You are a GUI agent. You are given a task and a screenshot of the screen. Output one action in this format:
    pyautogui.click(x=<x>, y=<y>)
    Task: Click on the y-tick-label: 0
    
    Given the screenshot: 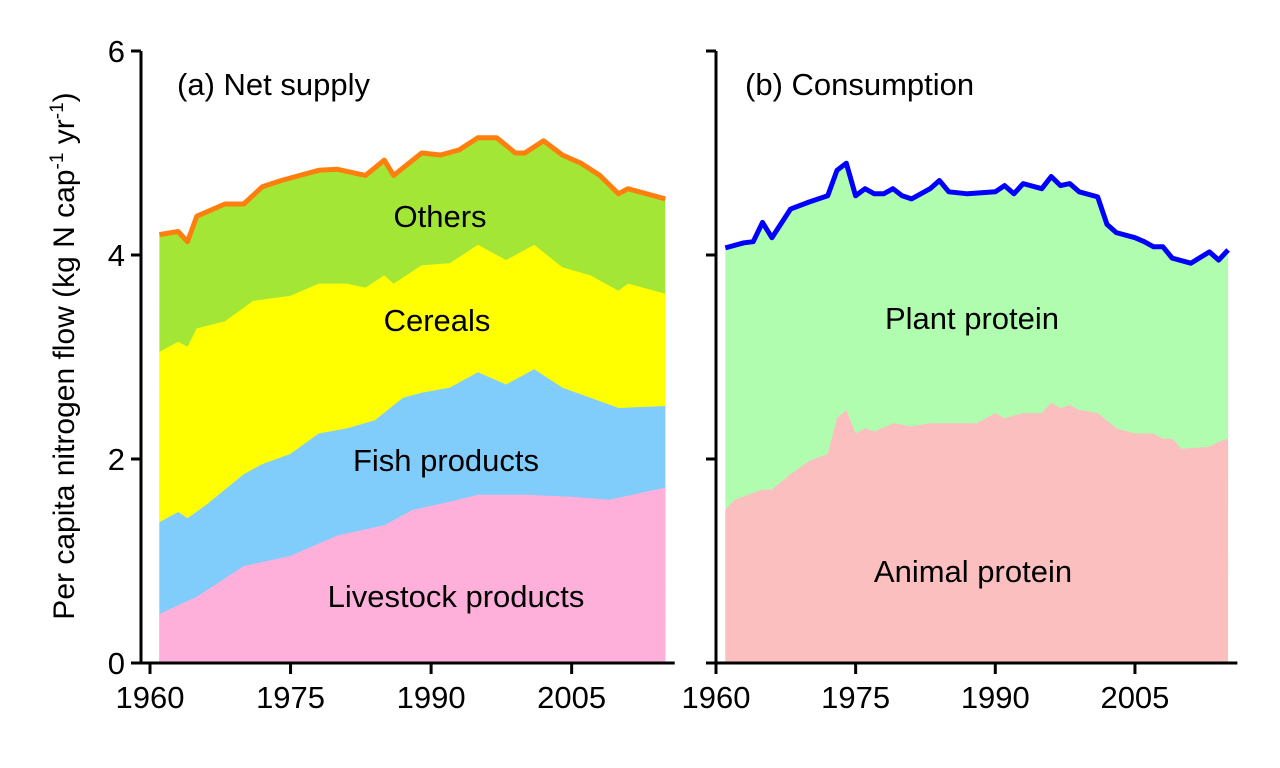 What is the action you would take?
    pyautogui.click(x=116, y=663)
    